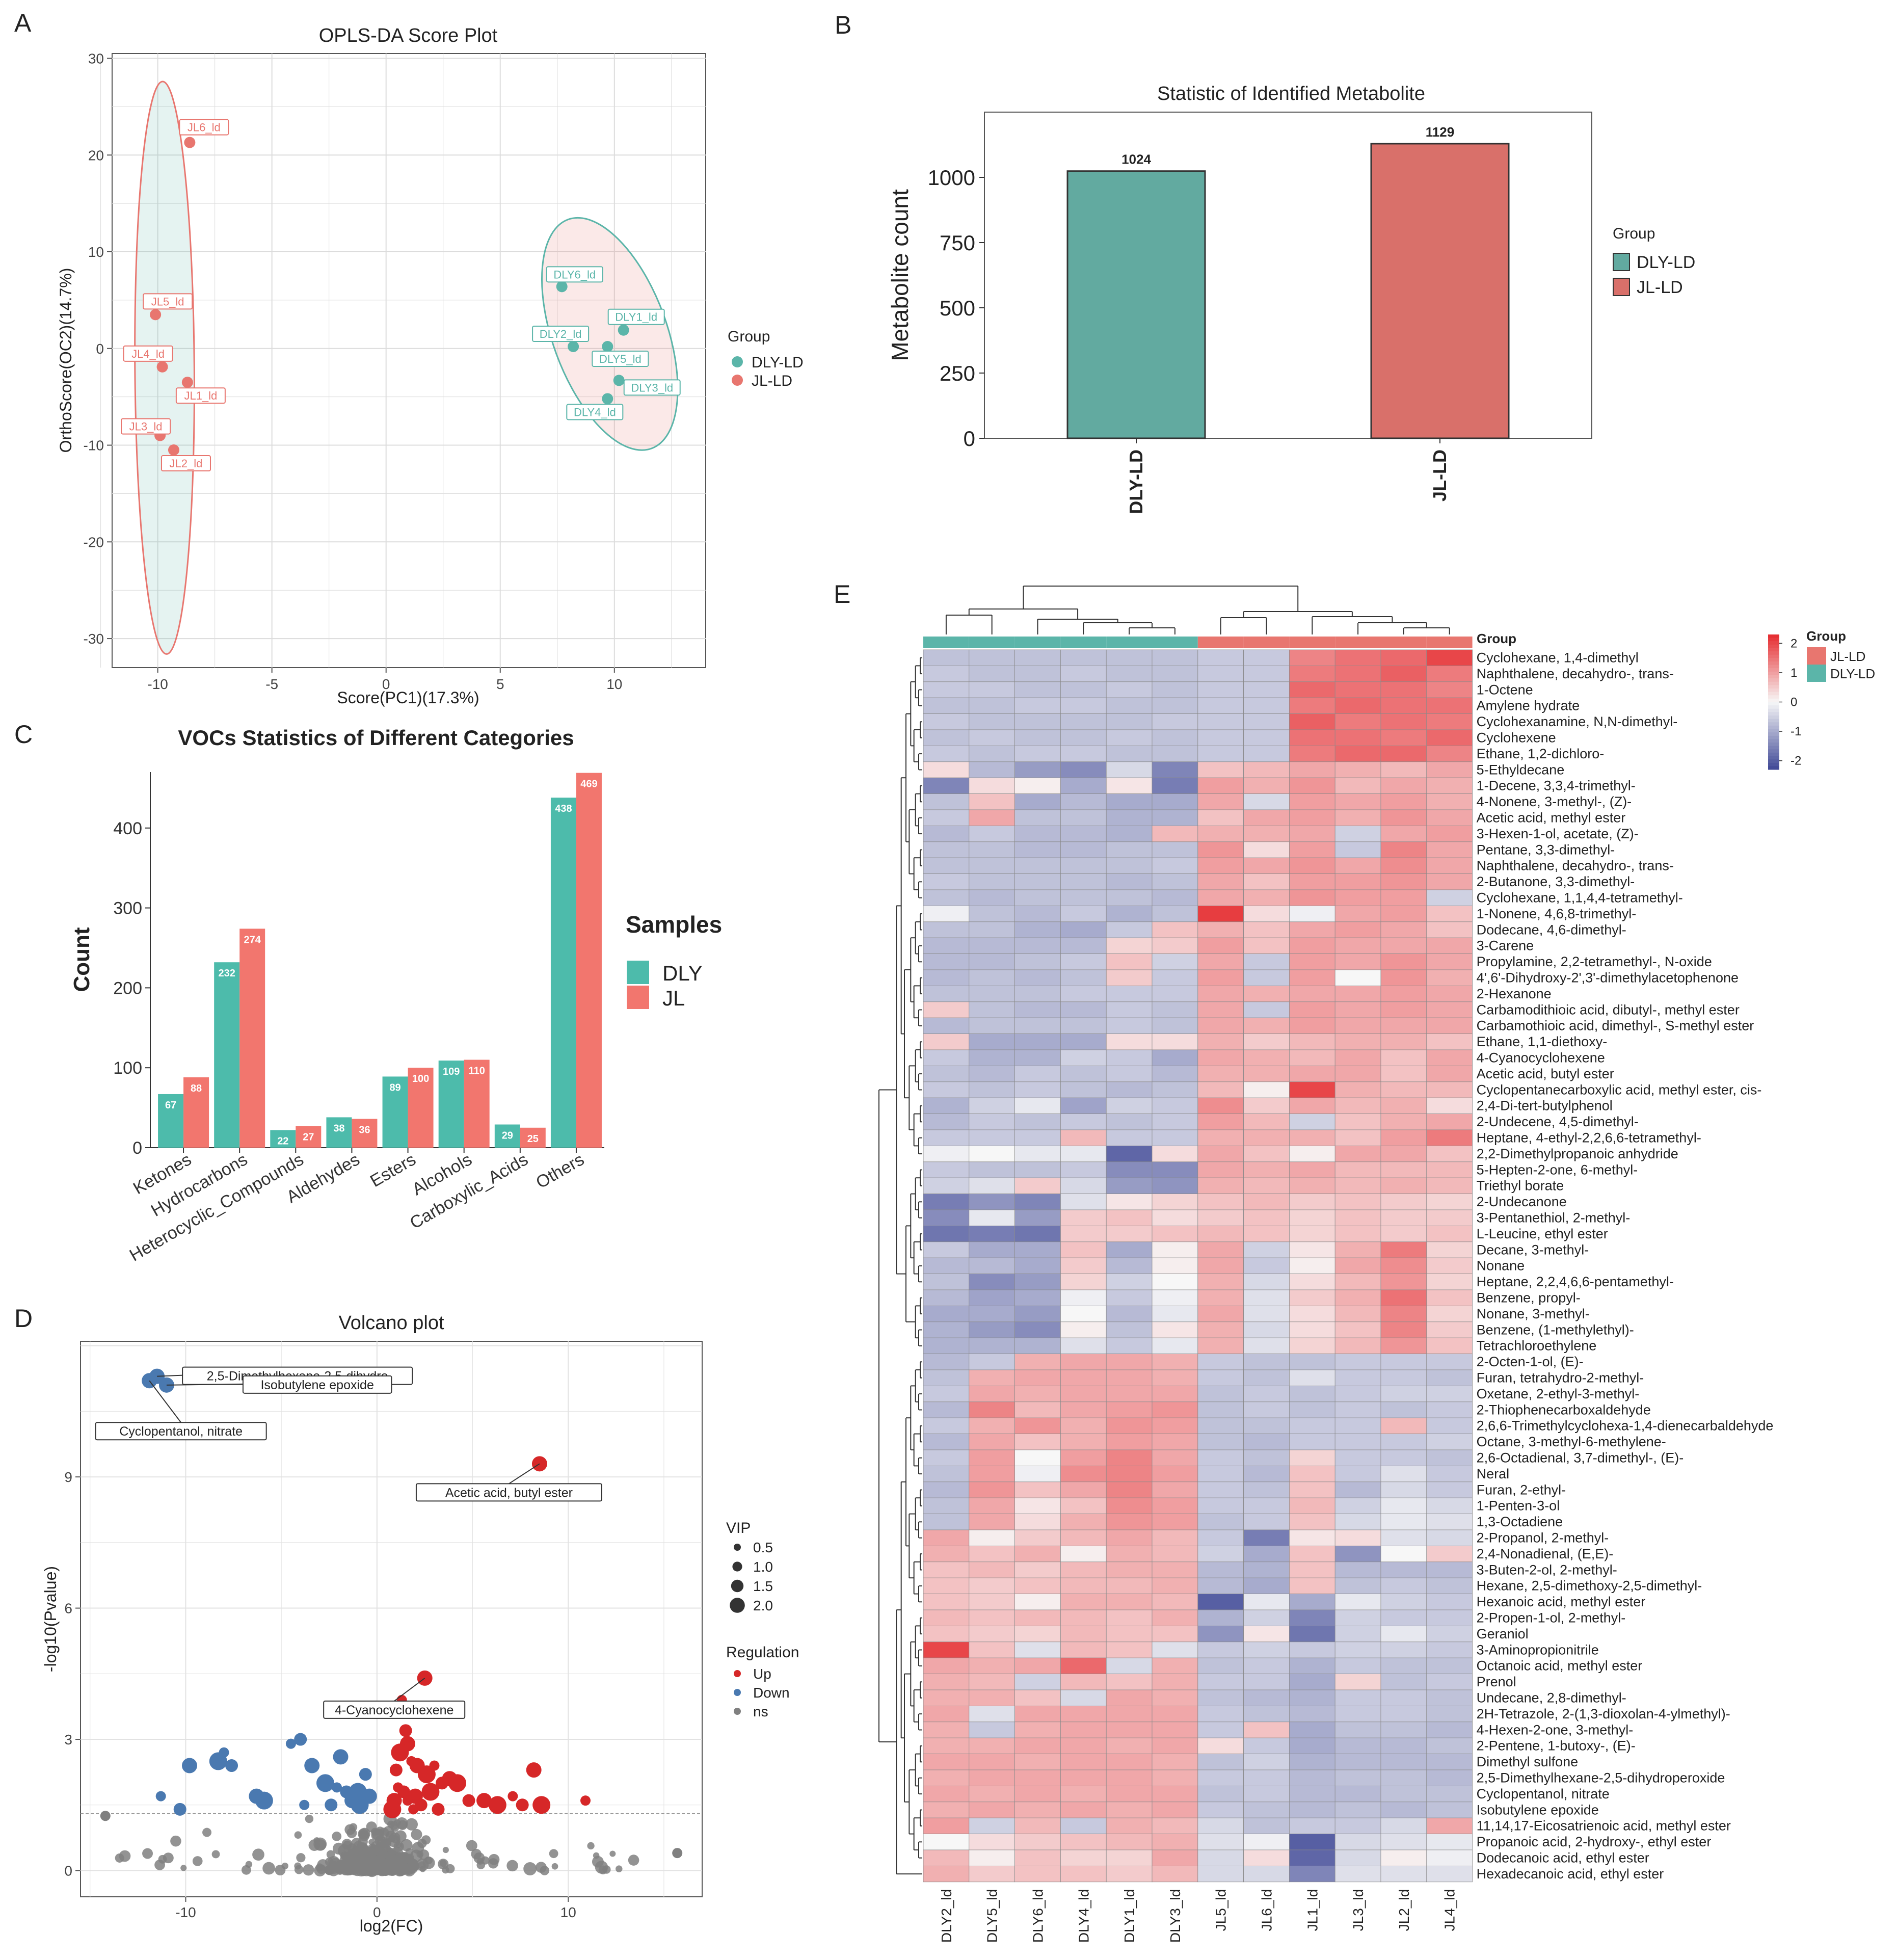  What do you see at coordinates (1136, 481) in the screenshot?
I see `panel-b-xtick-label: DLY-LD` at bounding box center [1136, 481].